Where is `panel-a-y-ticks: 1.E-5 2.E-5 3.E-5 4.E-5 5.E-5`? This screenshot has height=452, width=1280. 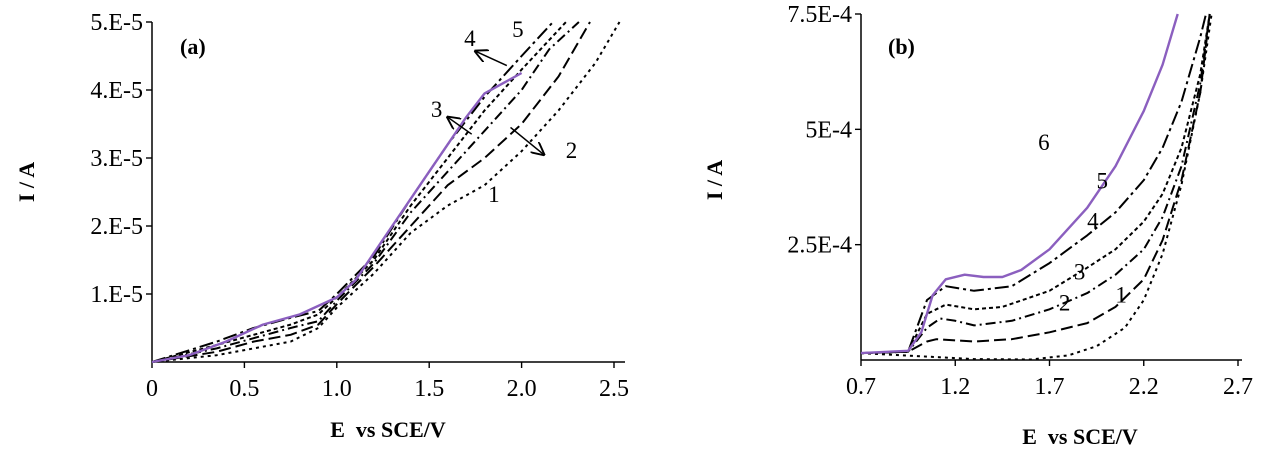
panel-a-y-ticks: 1.E-5 2.E-5 3.E-5 4.E-5 5.E-5 is located at coordinates (121, 159).